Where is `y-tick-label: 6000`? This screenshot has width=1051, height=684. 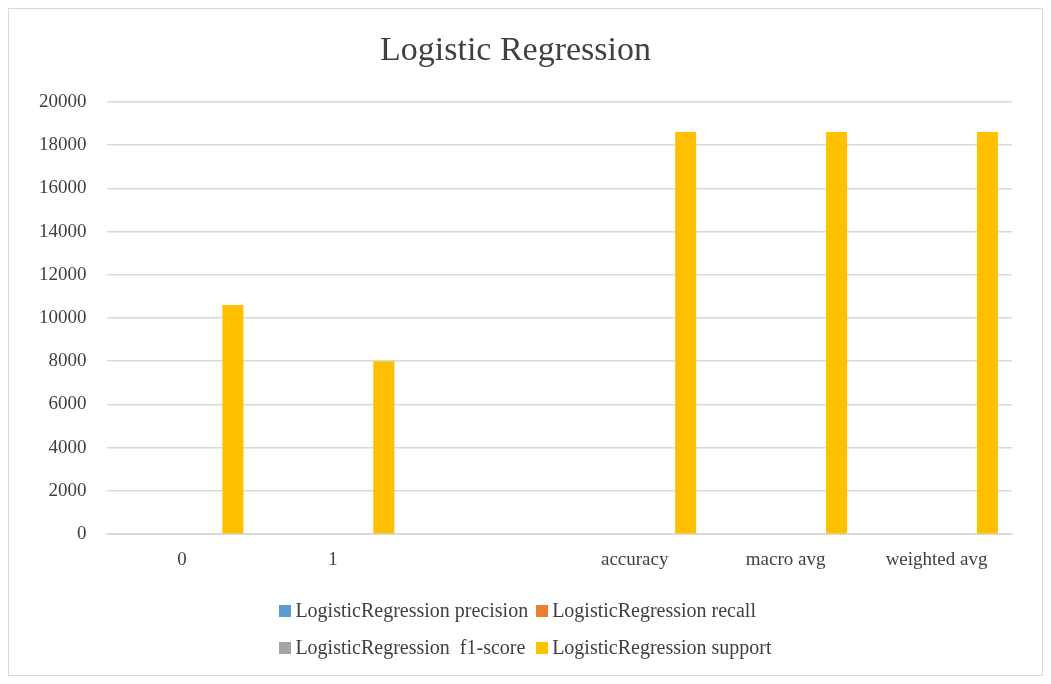
y-tick-label: 6000 is located at coordinates (67, 403).